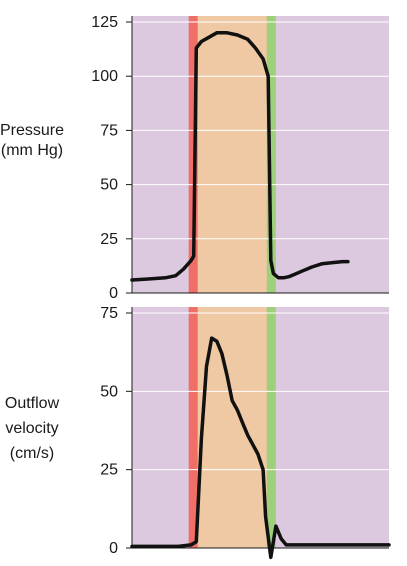  What do you see at coordinates (104, 76) in the screenshot?
I see `y-tick-label: 100` at bounding box center [104, 76].